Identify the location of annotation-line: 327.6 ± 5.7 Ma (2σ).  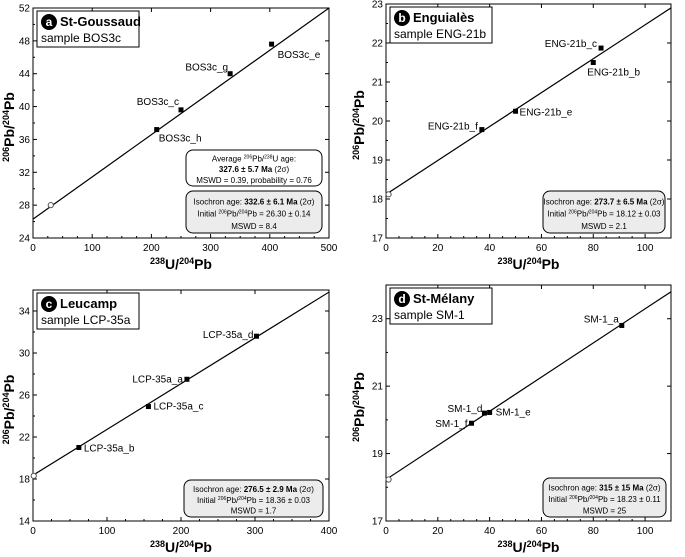
(254, 169).